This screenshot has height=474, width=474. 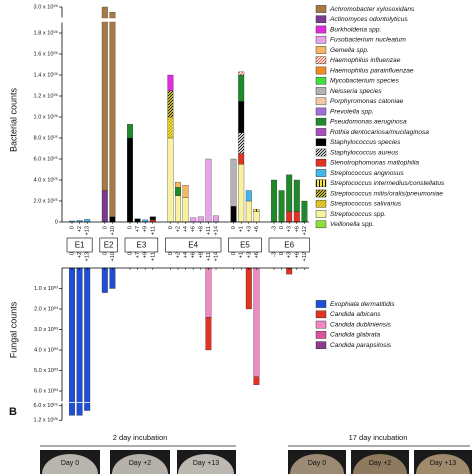 I want to click on photo-group-title: 17 day incubation, so click(x=378, y=437).